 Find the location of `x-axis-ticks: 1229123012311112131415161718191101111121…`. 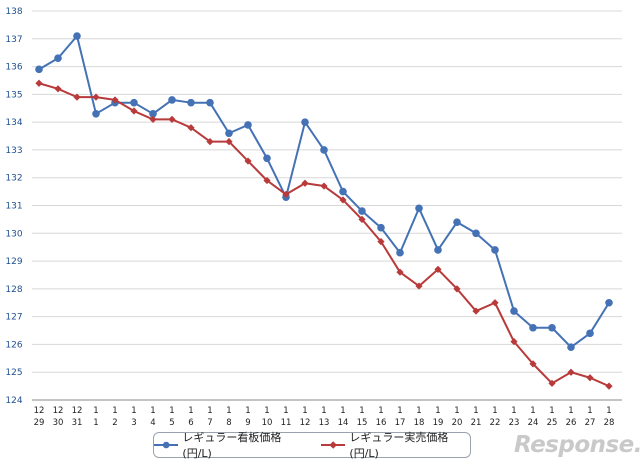

x-axis-ticks: 1229123012311112131415161718191101111121… is located at coordinates (324, 417).